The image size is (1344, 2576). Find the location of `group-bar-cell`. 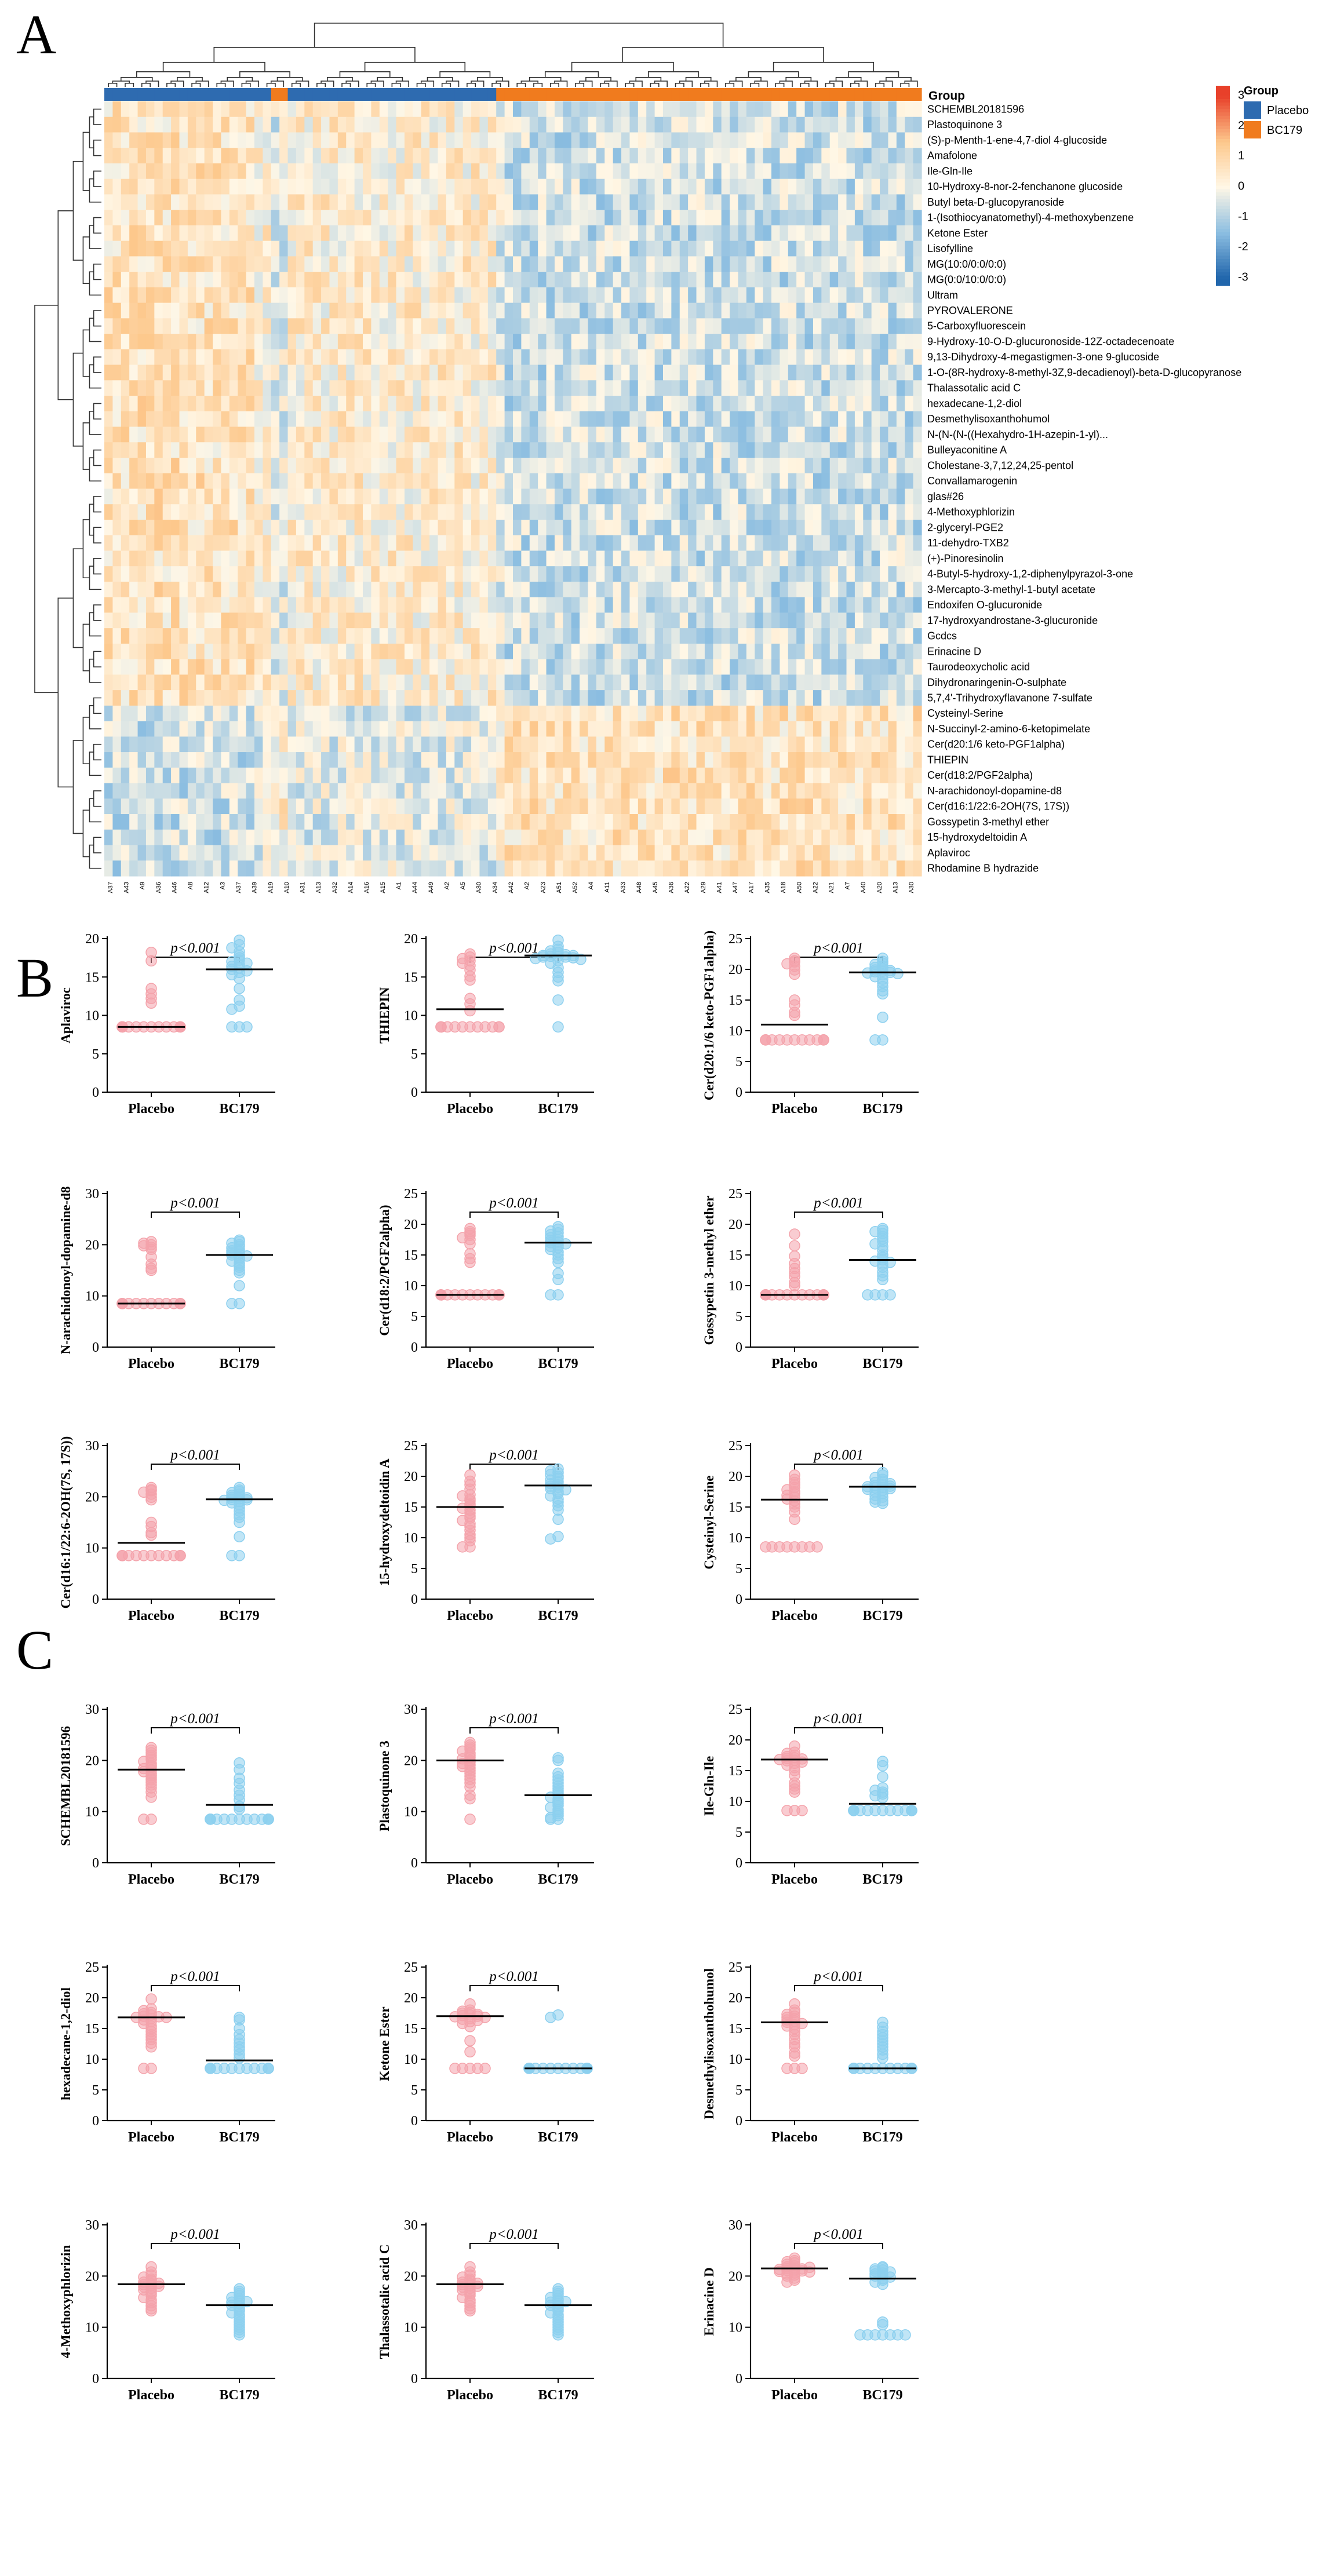

group-bar-cell is located at coordinates (492, 95).